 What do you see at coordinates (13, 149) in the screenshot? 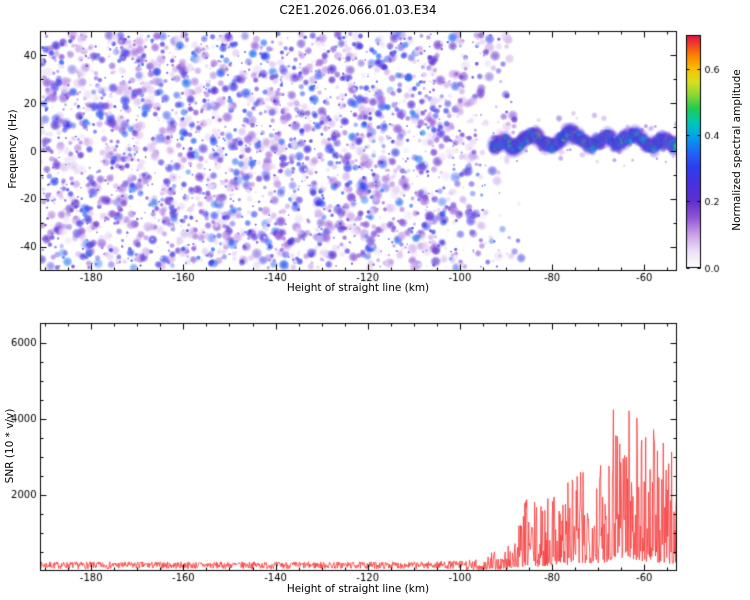
I see `spectrogram-y-axis-label: Frequency (Hz)` at bounding box center [13, 149].